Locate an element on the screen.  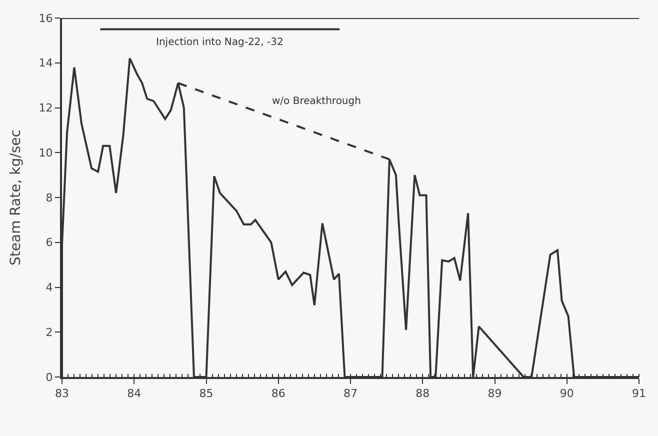
y-tick-label: 16 is located at coordinates (45, 18).